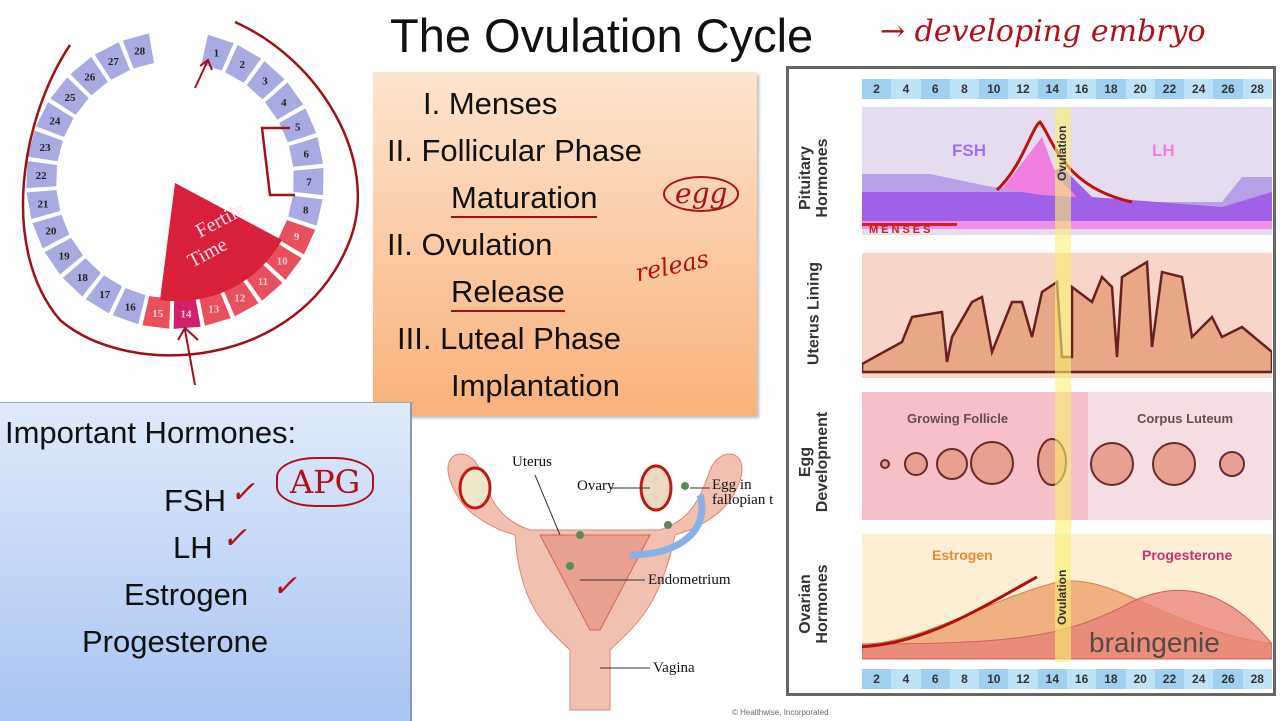 This screenshot has height=721, width=1280. What do you see at coordinates (508, 293) in the screenshot?
I see `phase-release: Release` at bounding box center [508, 293].